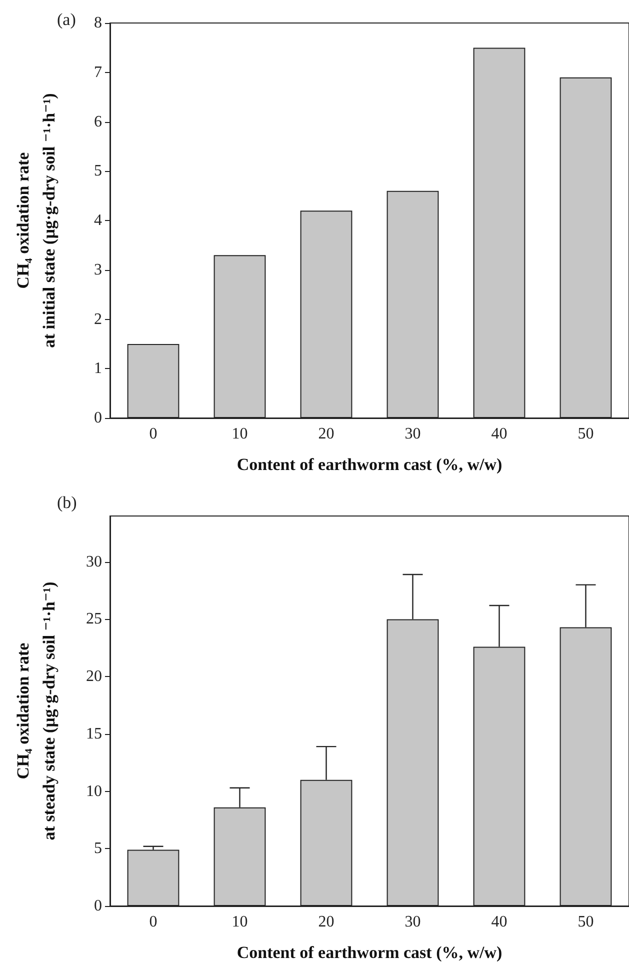 This screenshot has width=629, height=966. I want to click on y-tick-label: 3, so click(98, 269).